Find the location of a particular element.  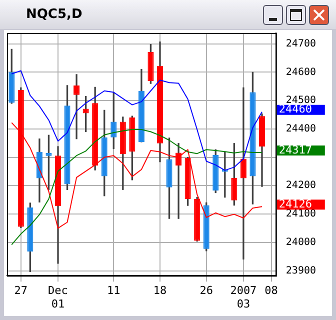

y-tick-label: 24700 is located at coordinates (301, 44).